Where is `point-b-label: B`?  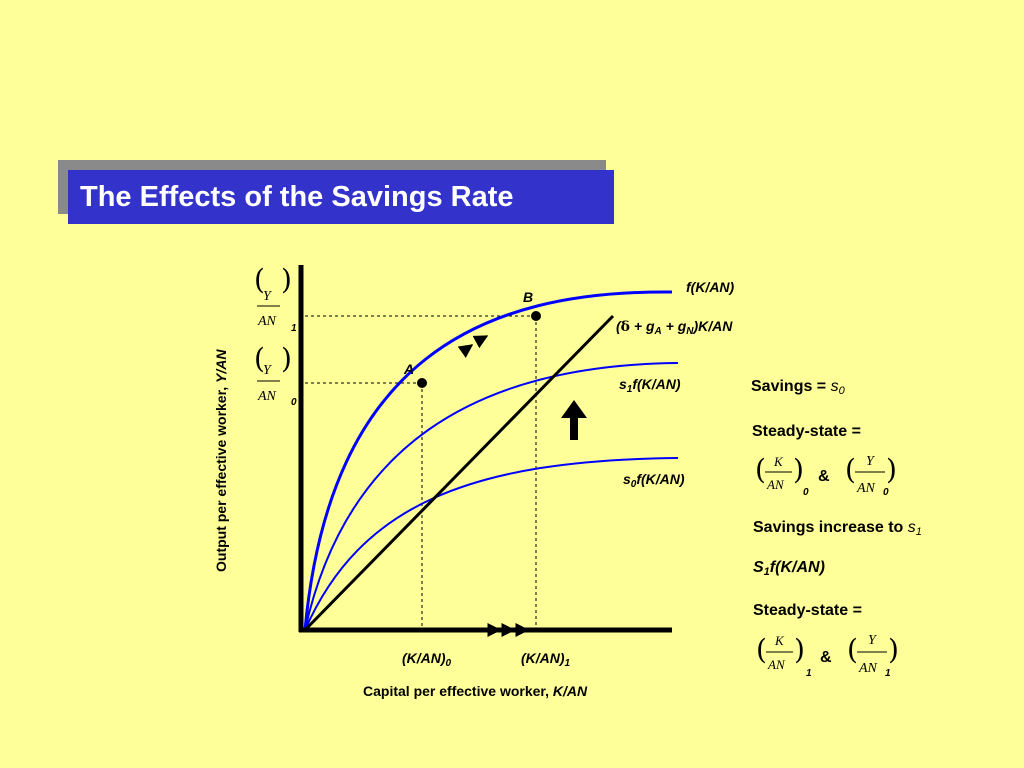 point-b-label: B is located at coordinates (528, 297).